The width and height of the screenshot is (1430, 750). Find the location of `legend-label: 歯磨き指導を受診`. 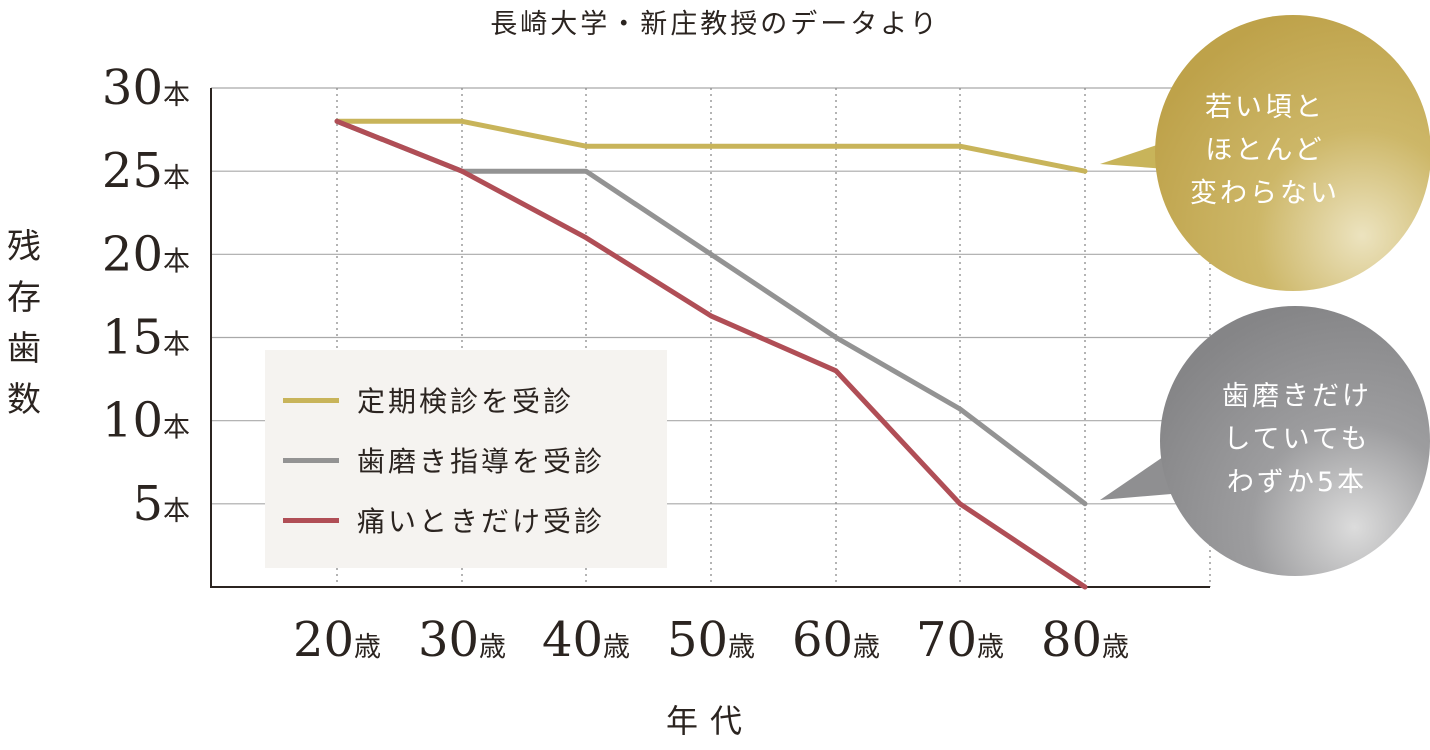

legend-label: 歯磨き指導を受診 is located at coordinates (481, 461).